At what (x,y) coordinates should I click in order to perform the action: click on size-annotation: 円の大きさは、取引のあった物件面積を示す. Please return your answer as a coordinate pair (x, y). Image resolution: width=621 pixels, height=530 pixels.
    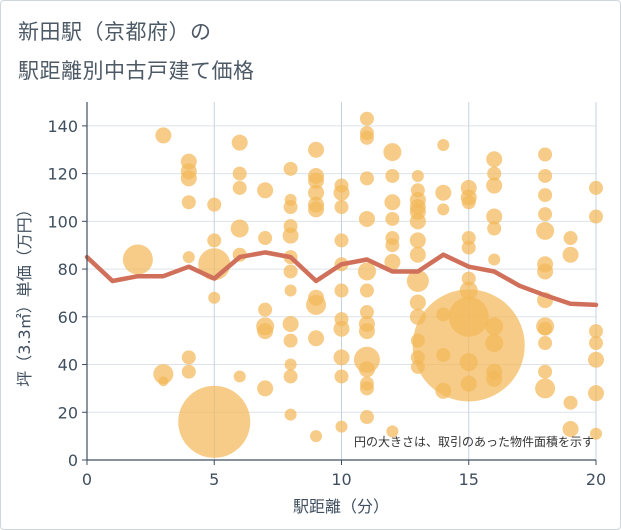
    Looking at the image, I should click on (474, 441).